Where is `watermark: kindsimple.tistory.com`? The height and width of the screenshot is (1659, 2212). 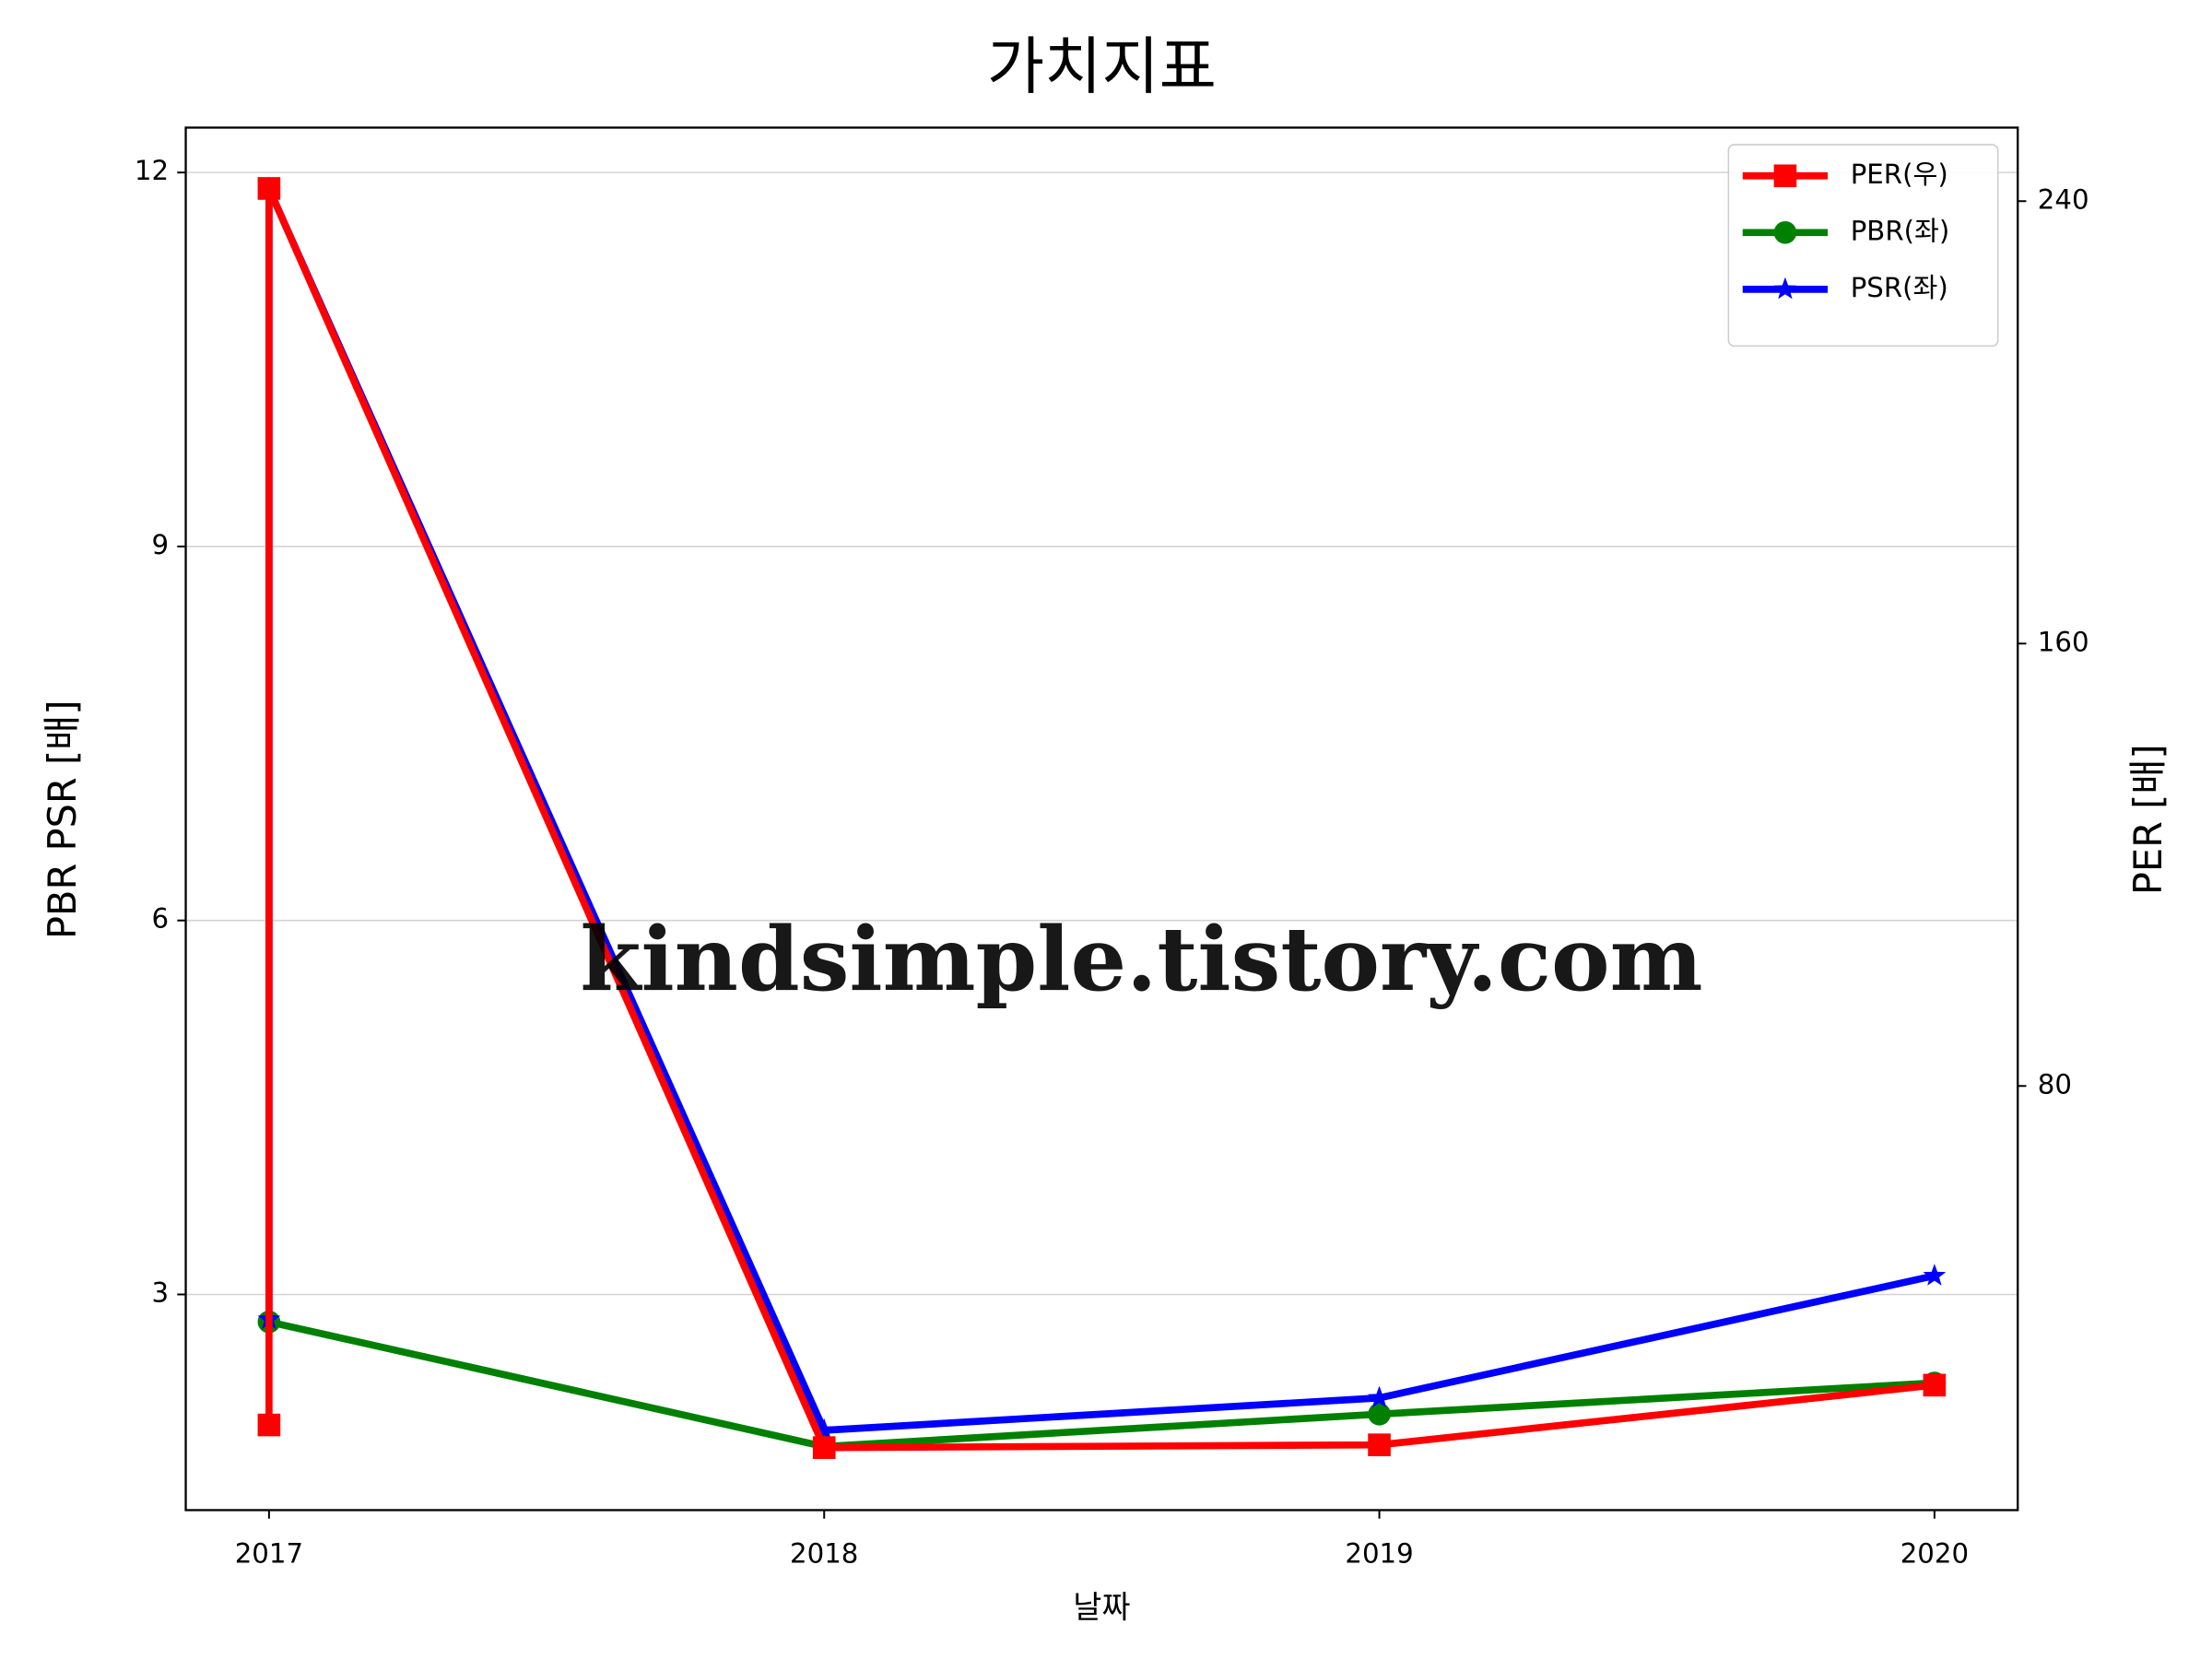
watermark: kindsimple.tistory.com is located at coordinates (1141, 959).